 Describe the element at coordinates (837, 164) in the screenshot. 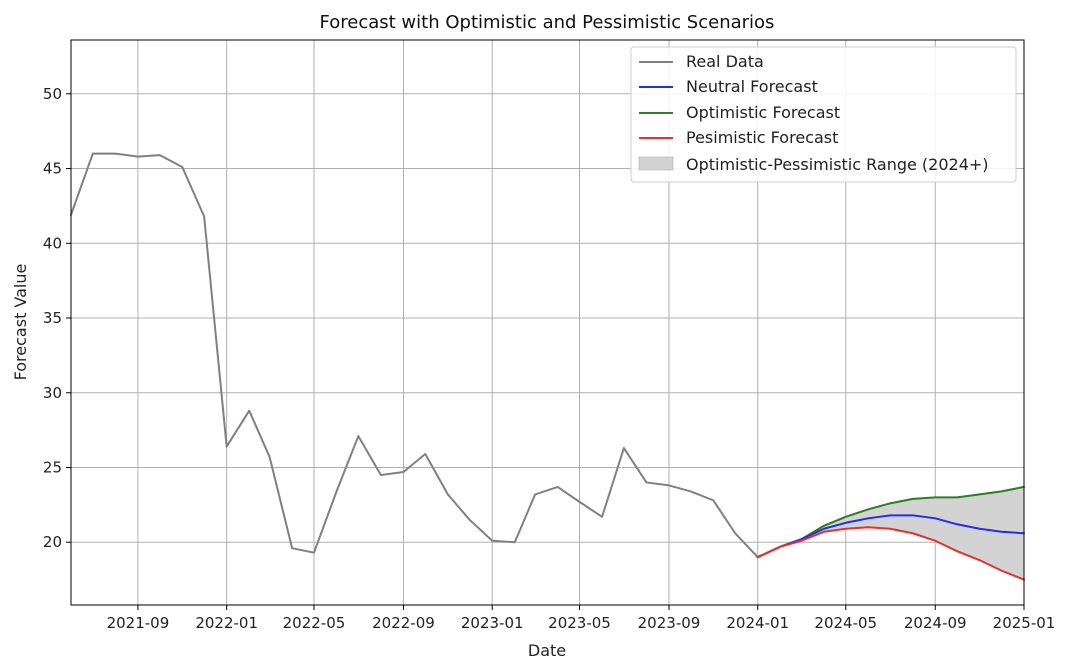

I see `legend-label-range: Optimistic-Pessimistic Range (2024+)` at that location.